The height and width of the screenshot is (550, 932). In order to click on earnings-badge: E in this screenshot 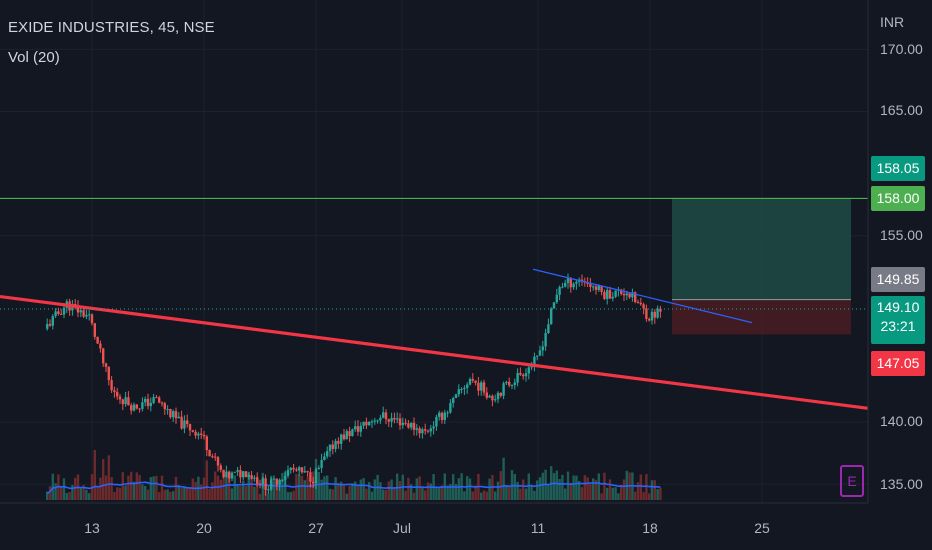, I will do `click(852, 481)`.